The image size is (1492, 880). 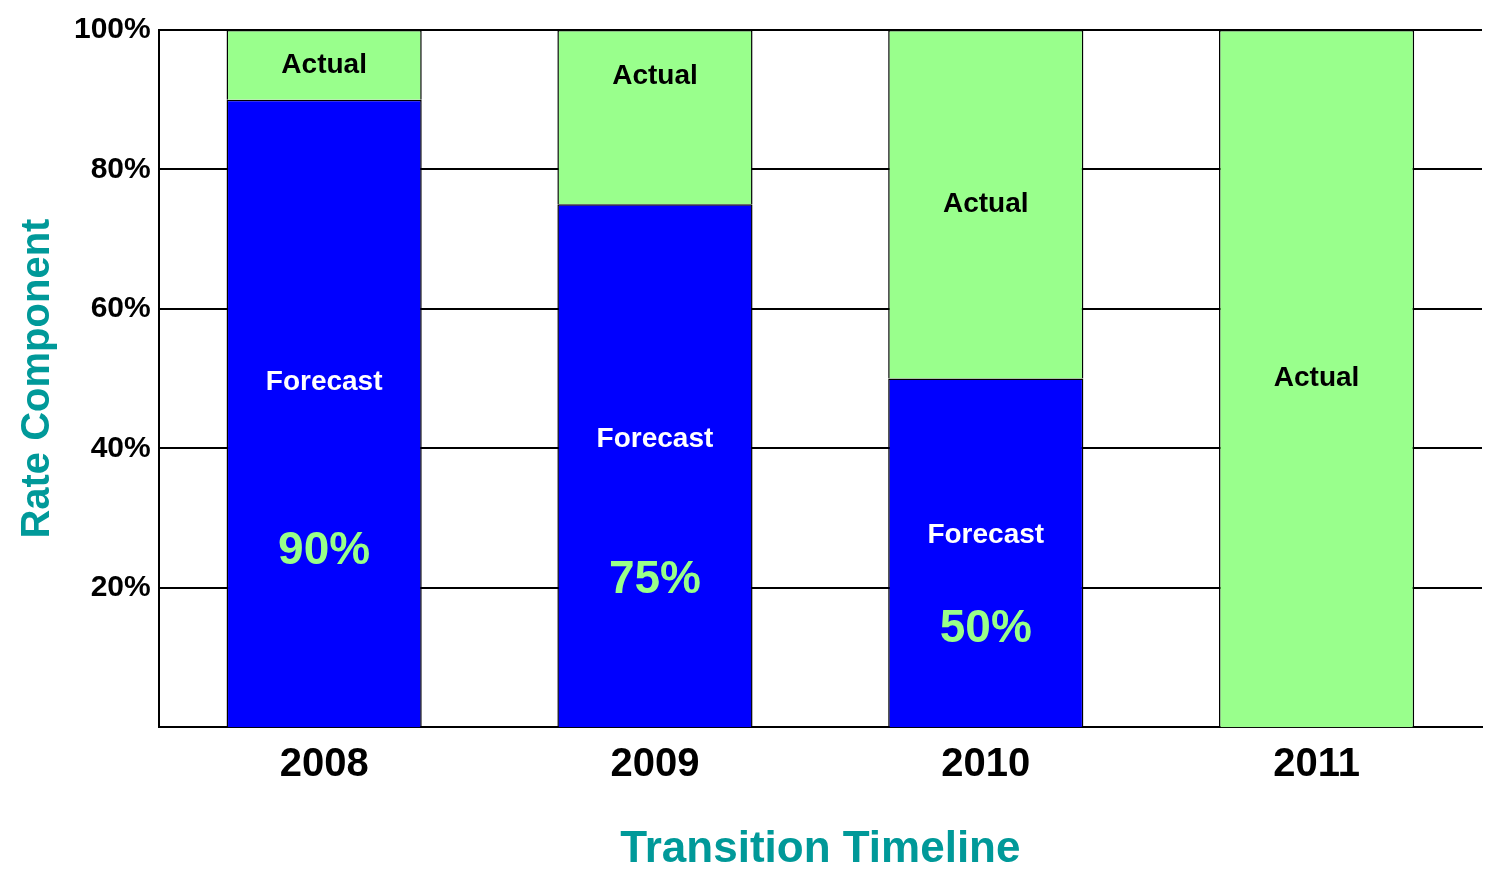 What do you see at coordinates (112, 28) in the screenshot?
I see `y-tick-label: 100%` at bounding box center [112, 28].